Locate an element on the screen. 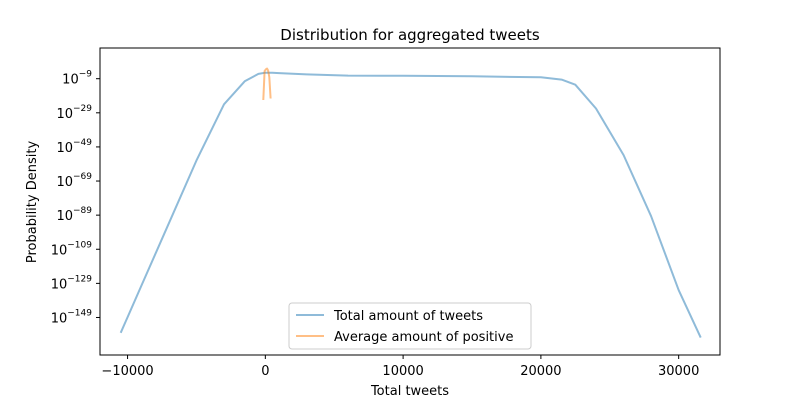  x-tick-label: −10000 is located at coordinates (127, 371).